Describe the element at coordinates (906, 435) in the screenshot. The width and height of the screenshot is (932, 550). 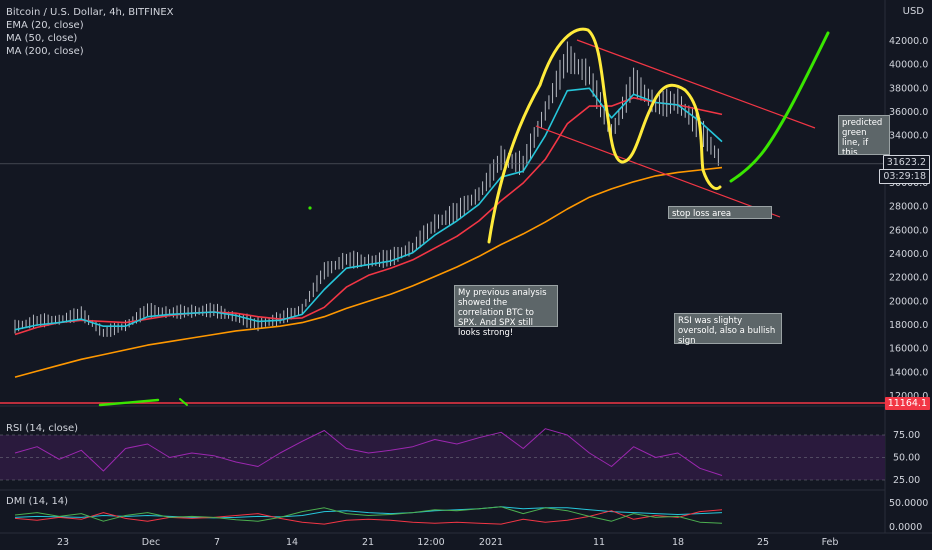
I see `rsi-y-tick-label: 75.00` at that location.